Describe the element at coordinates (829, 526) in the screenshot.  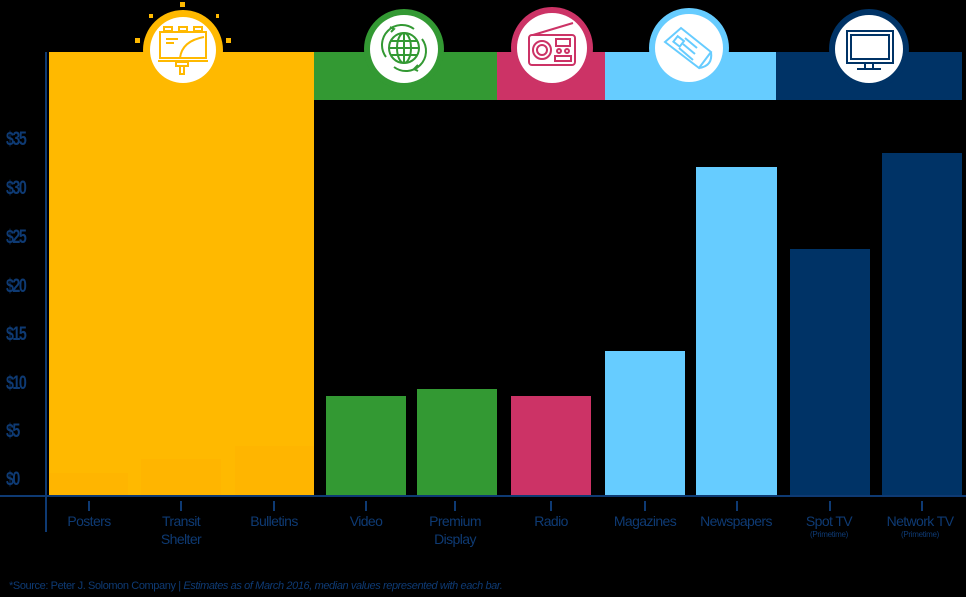
I see `x-label-spot-tv: Spot TV (Primetime)` at that location.